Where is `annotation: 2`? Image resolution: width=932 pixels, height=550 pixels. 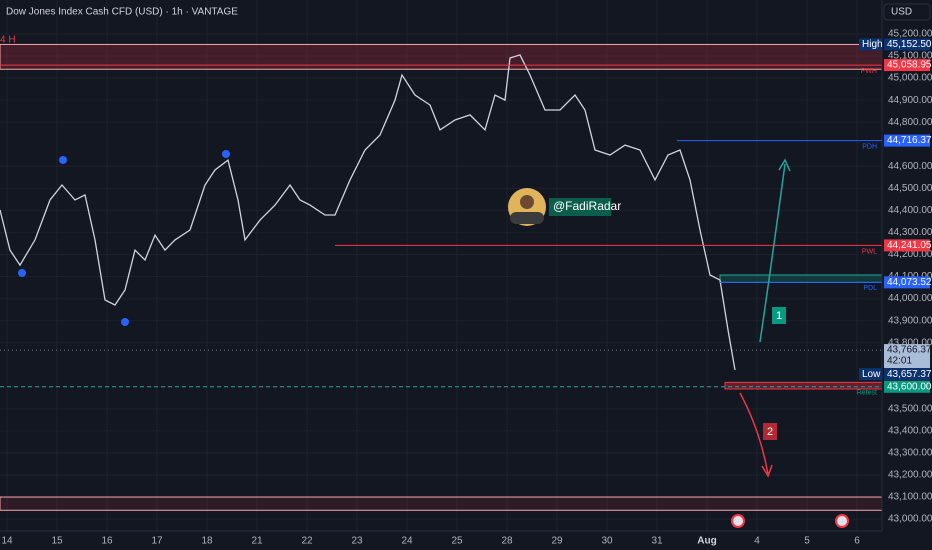
annotation: 2 is located at coordinates (770, 432).